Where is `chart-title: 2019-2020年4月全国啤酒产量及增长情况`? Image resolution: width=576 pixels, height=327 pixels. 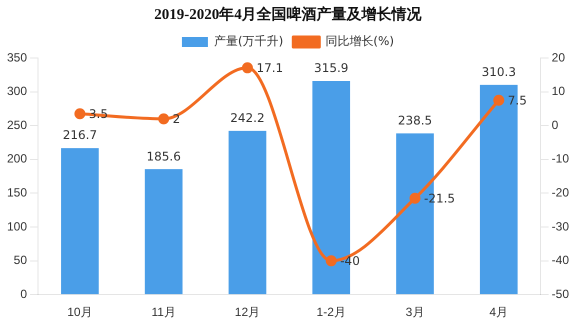 chart-title: 2019-2020年4月全国啤酒产量及增长情况 is located at coordinates (288, 14).